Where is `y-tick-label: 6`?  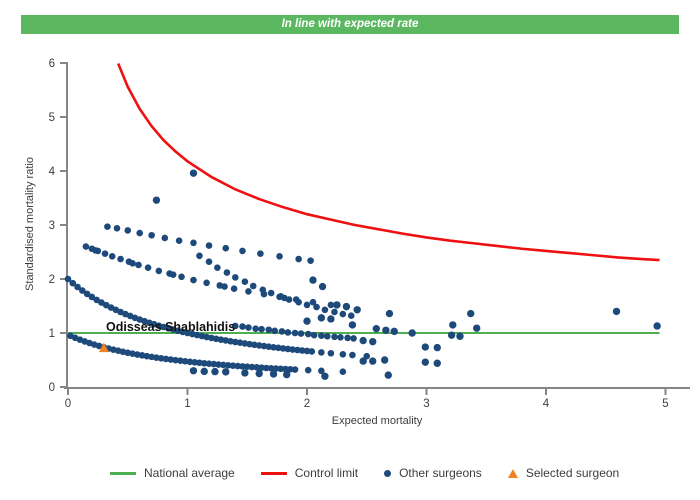
y-tick-label: 6 is located at coordinates (52, 64).